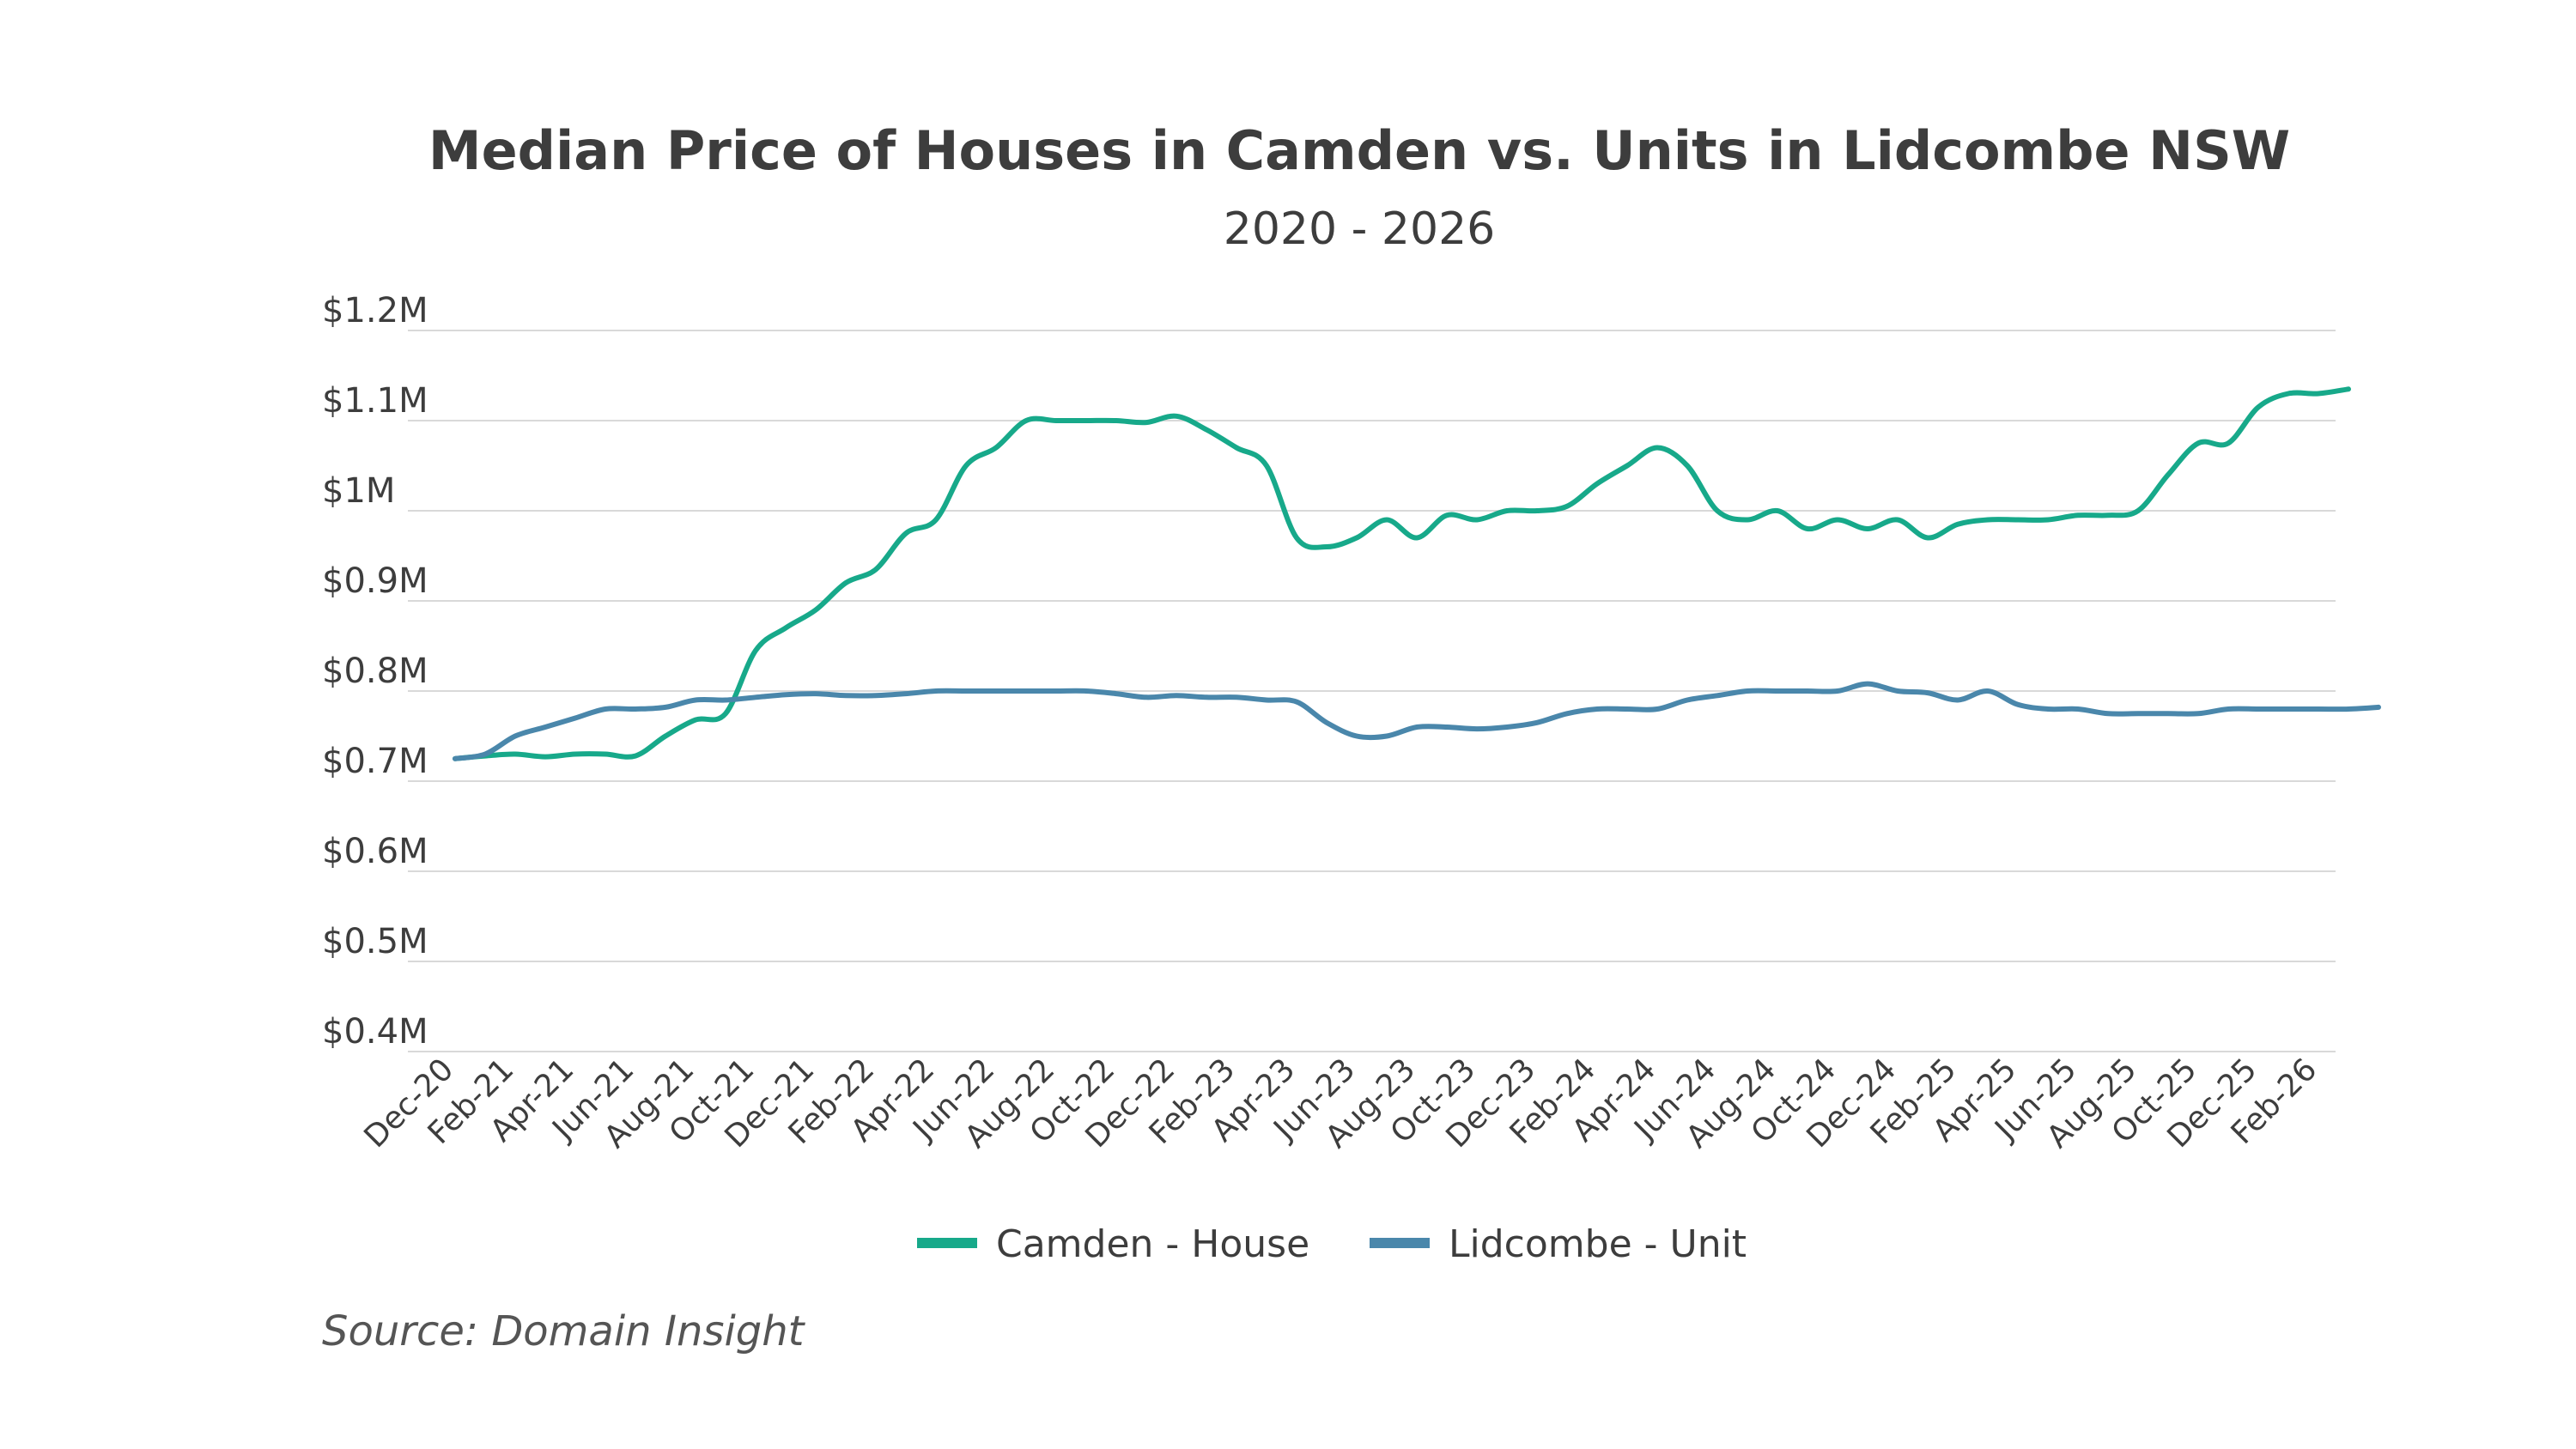  Describe the element at coordinates (375, 761) in the screenshot. I see `y-tick-label: $0.7M` at that location.